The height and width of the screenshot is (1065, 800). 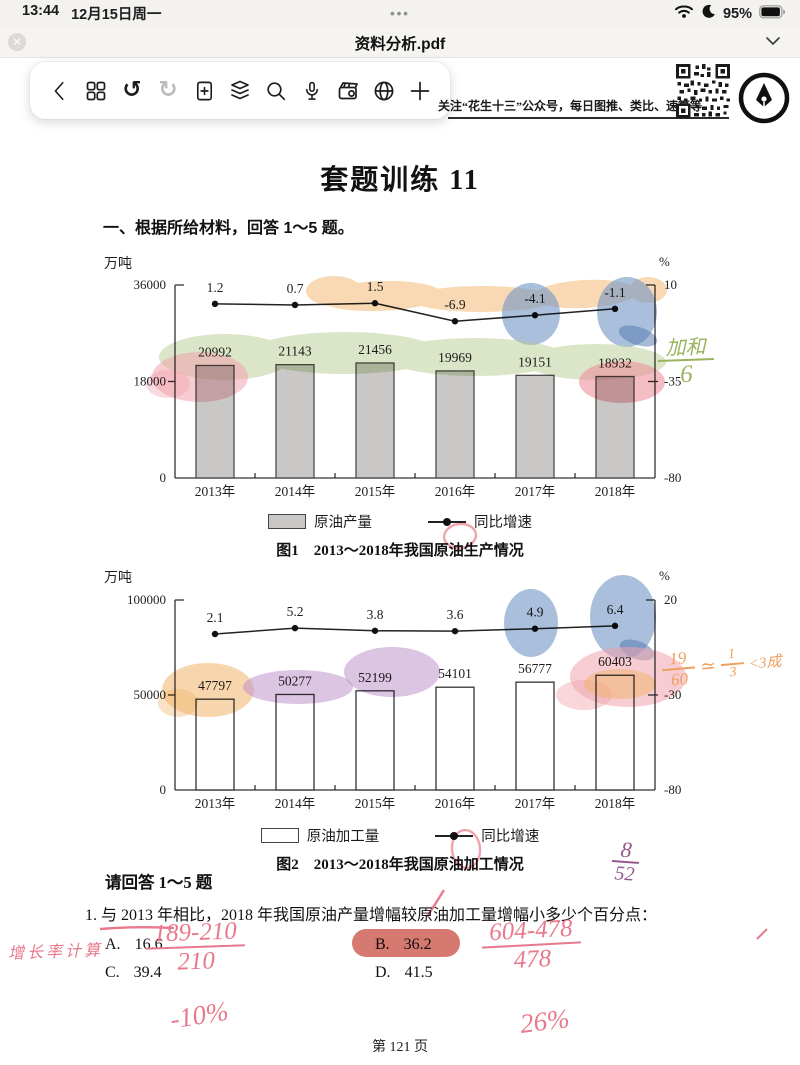 I want to click on svg-text: 21456, so click(x=375, y=349).